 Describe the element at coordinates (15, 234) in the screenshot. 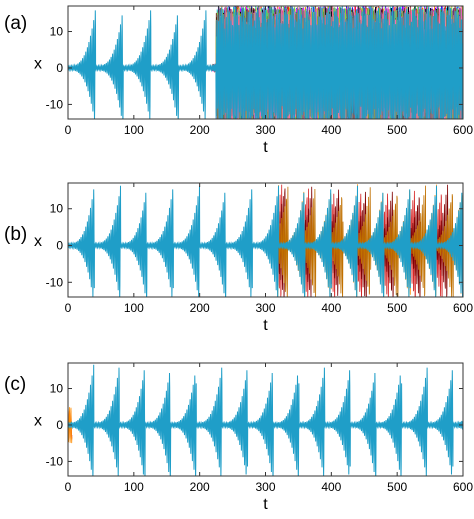

I see `panel-label: (b)` at that location.